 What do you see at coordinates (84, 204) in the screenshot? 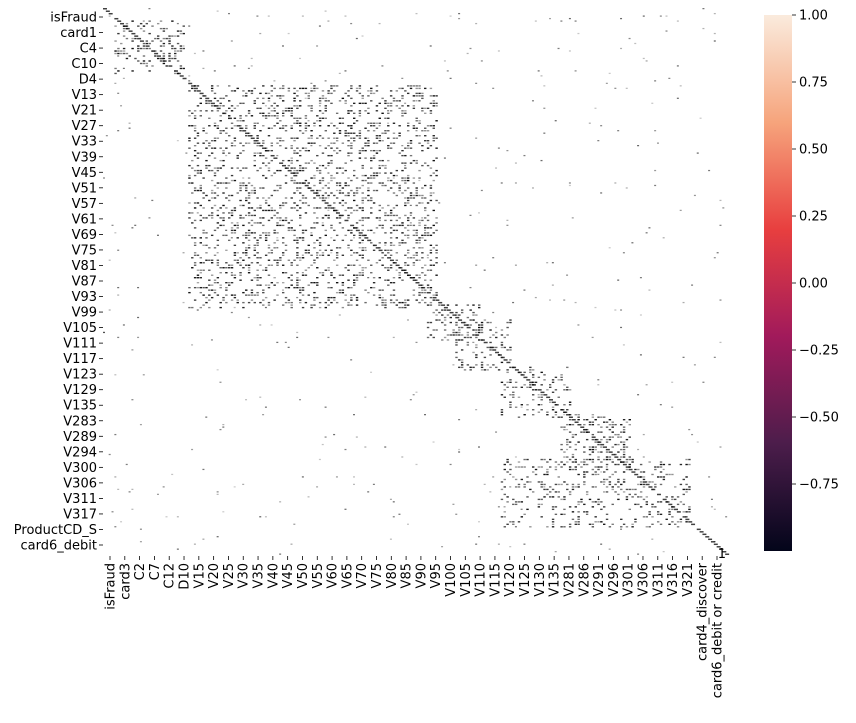
I see `y-tick-label: V57` at bounding box center [84, 204].